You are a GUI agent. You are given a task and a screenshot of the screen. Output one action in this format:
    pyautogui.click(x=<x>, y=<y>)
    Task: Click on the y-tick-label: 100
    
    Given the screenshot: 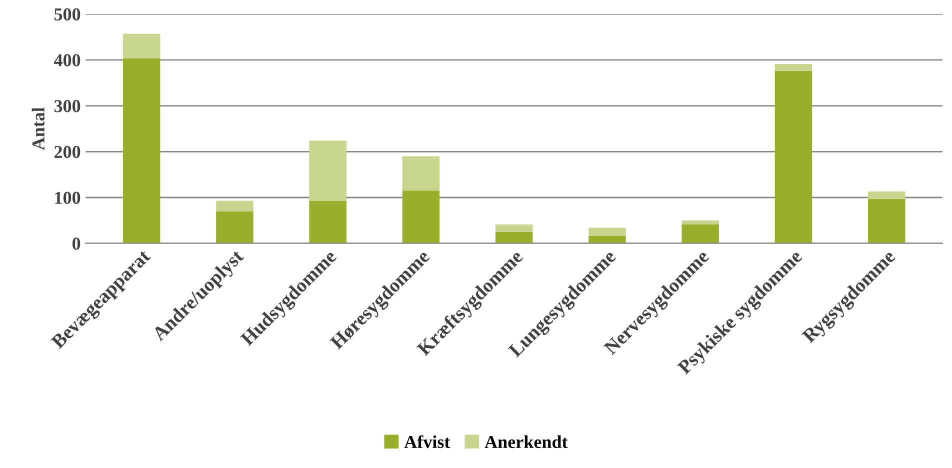 What is the action you would take?
    pyautogui.click(x=67, y=198)
    